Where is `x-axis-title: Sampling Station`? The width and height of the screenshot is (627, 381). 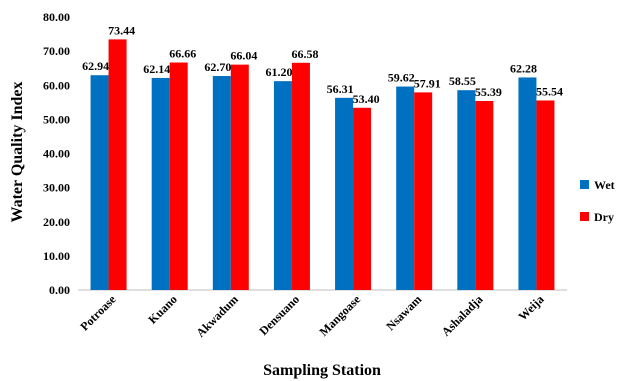 x-axis-title: Sampling Station is located at coordinates (322, 370).